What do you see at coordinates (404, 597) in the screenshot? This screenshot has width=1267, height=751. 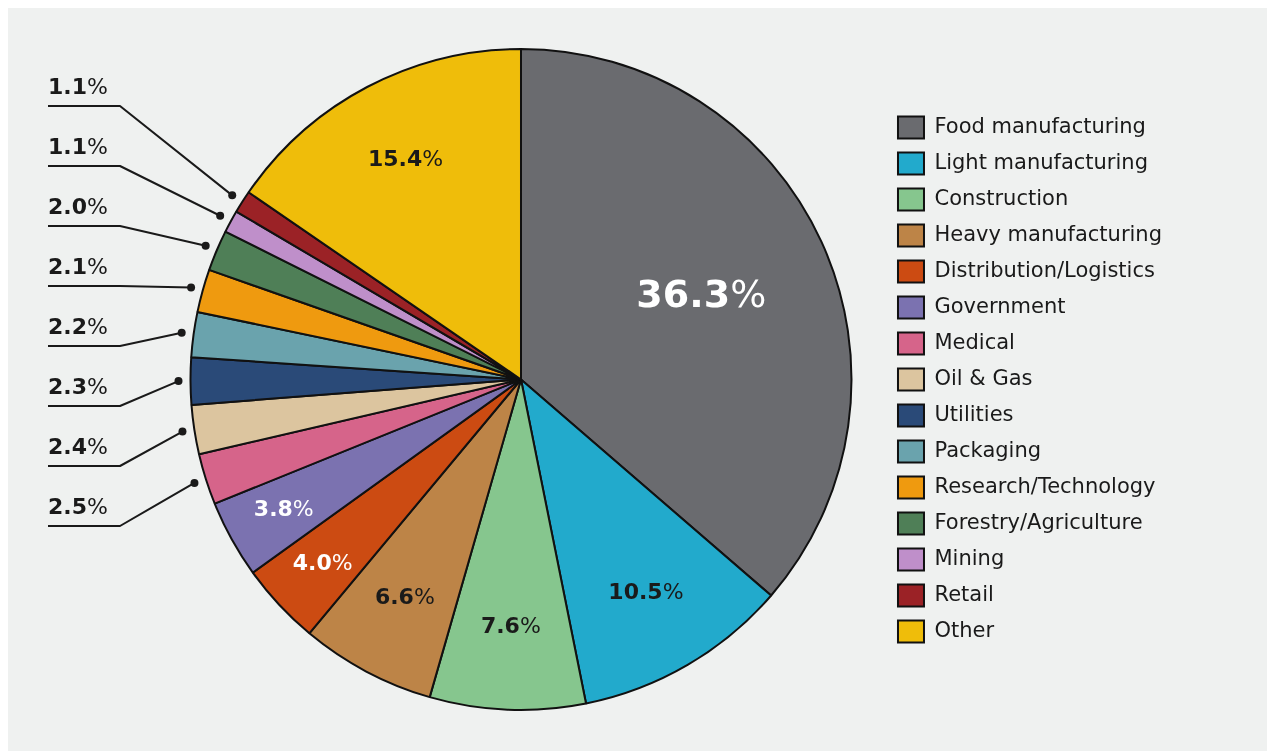 I see `data-label: 6.6%` at bounding box center [404, 597].